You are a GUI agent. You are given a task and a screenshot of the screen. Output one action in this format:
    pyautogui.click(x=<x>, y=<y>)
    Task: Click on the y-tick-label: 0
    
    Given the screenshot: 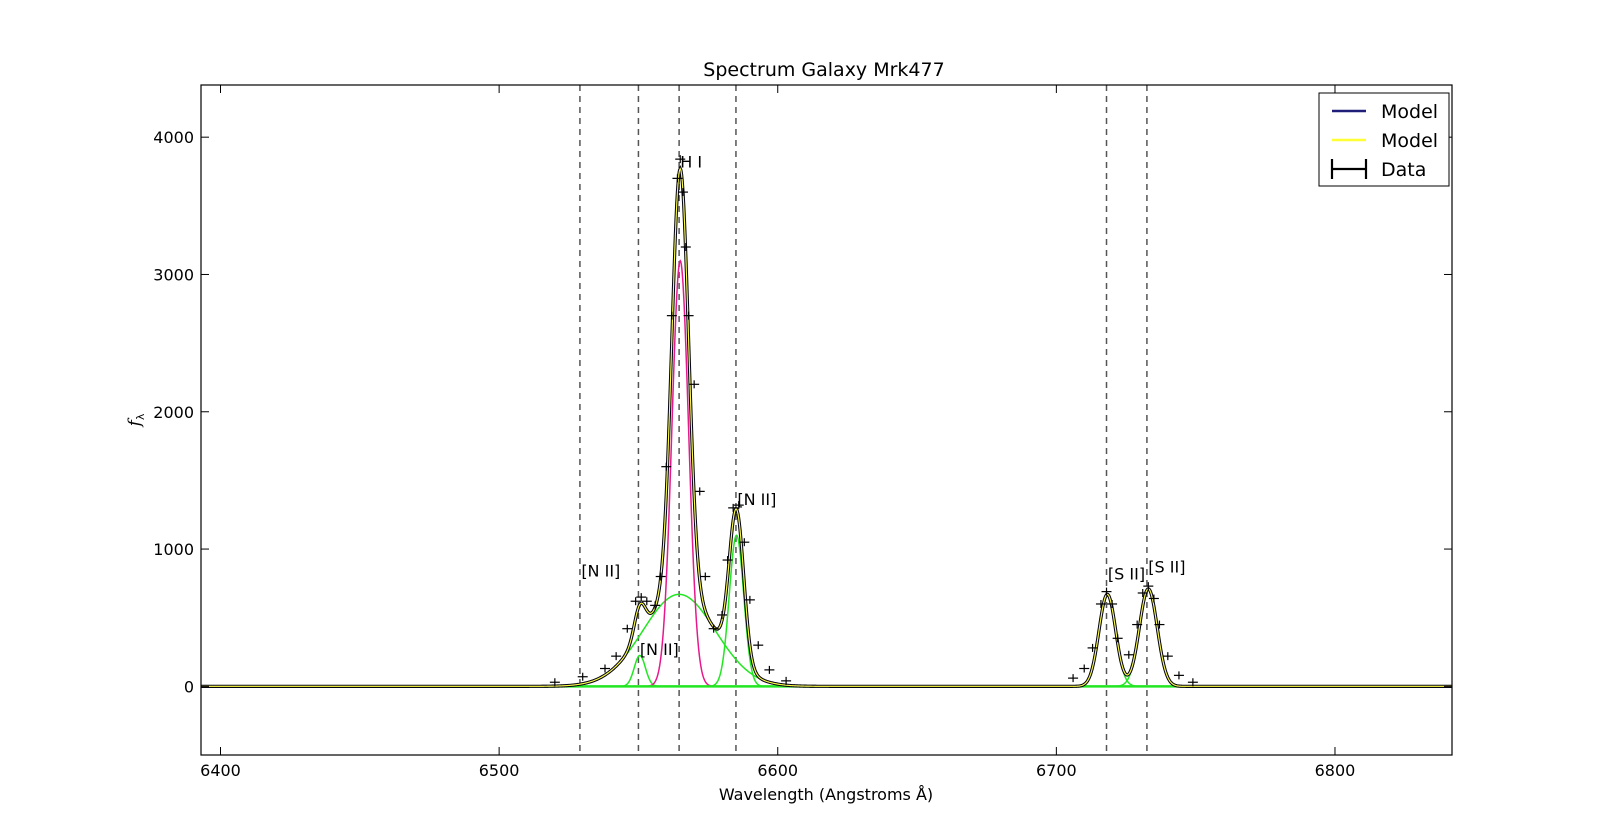 What is the action you would take?
    pyautogui.click(x=189, y=686)
    